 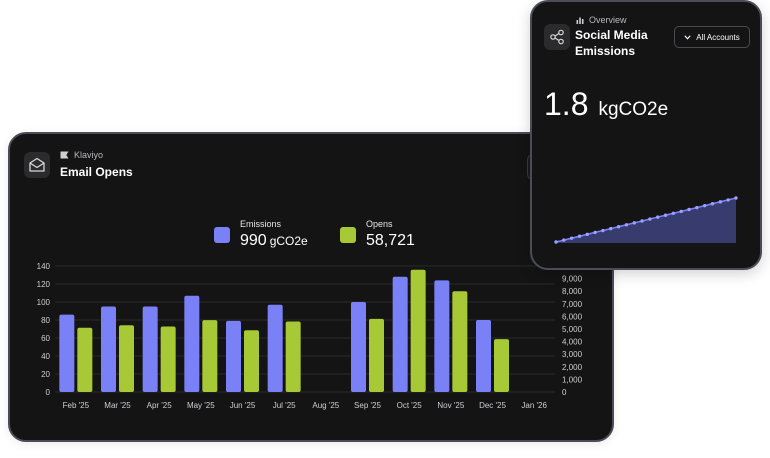 I want to click on y-tick-left: 100, so click(x=44, y=302).